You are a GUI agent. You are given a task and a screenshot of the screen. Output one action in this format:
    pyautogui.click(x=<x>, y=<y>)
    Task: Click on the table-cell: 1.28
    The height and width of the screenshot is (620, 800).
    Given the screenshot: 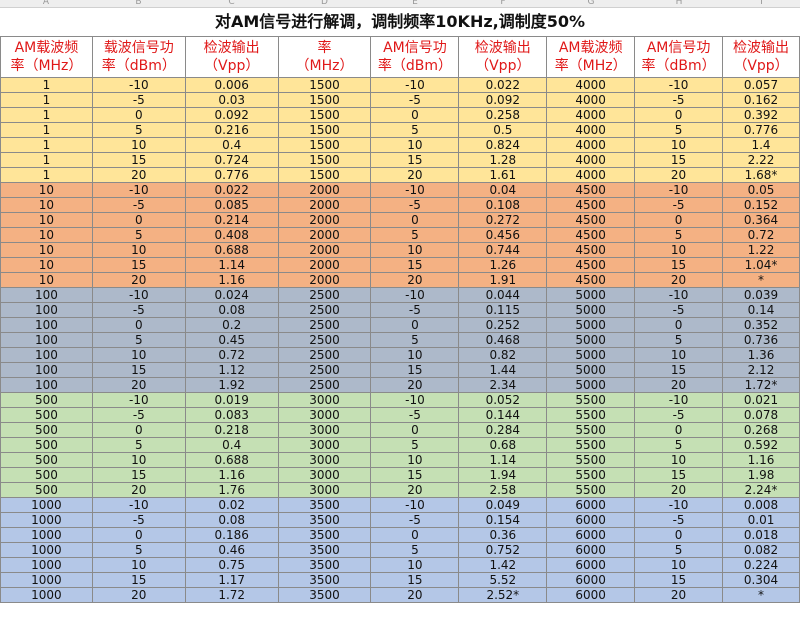 What is the action you would take?
    pyautogui.click(x=503, y=160)
    